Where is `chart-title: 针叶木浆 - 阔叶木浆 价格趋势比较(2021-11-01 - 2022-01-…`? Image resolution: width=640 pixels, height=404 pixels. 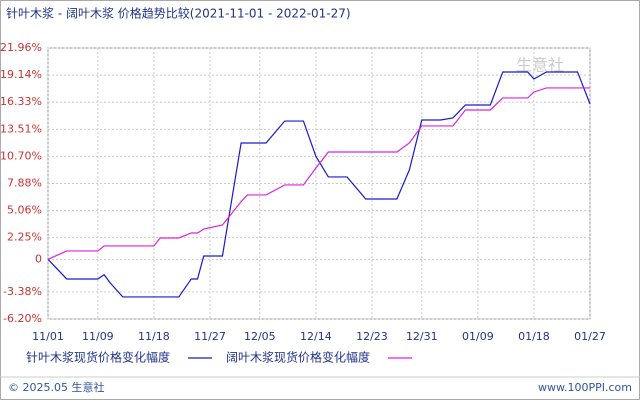
chart-title: 针叶木浆 - 阔叶木浆 价格趋势比较(2021-11-01 - 2022-01-… is located at coordinates (178, 13).